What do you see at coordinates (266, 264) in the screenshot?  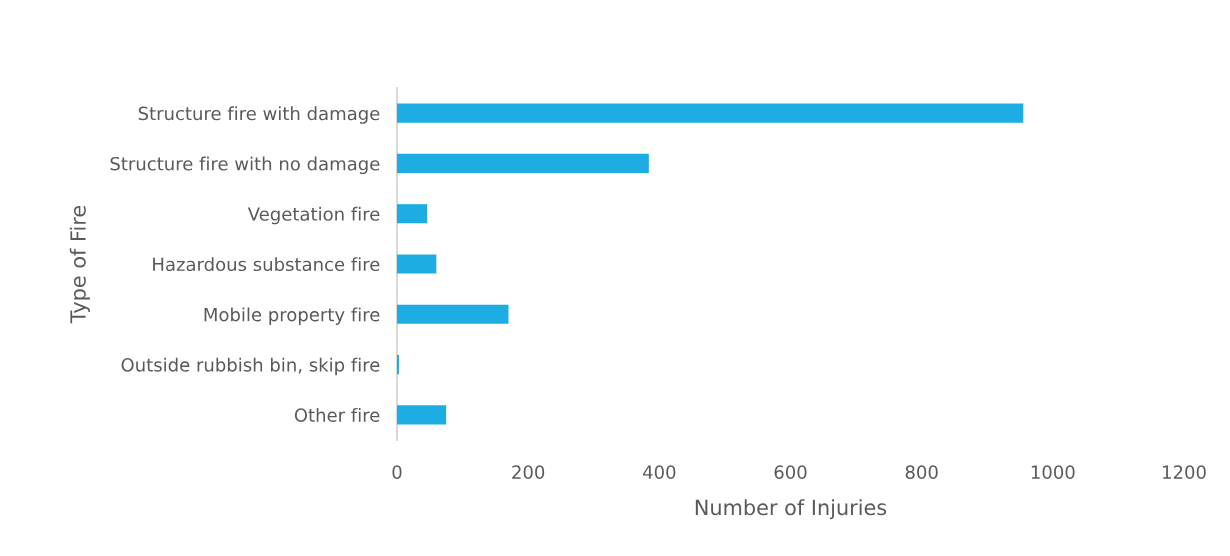 I see `y-tick-label: Hazardous substance fire` at bounding box center [266, 264].